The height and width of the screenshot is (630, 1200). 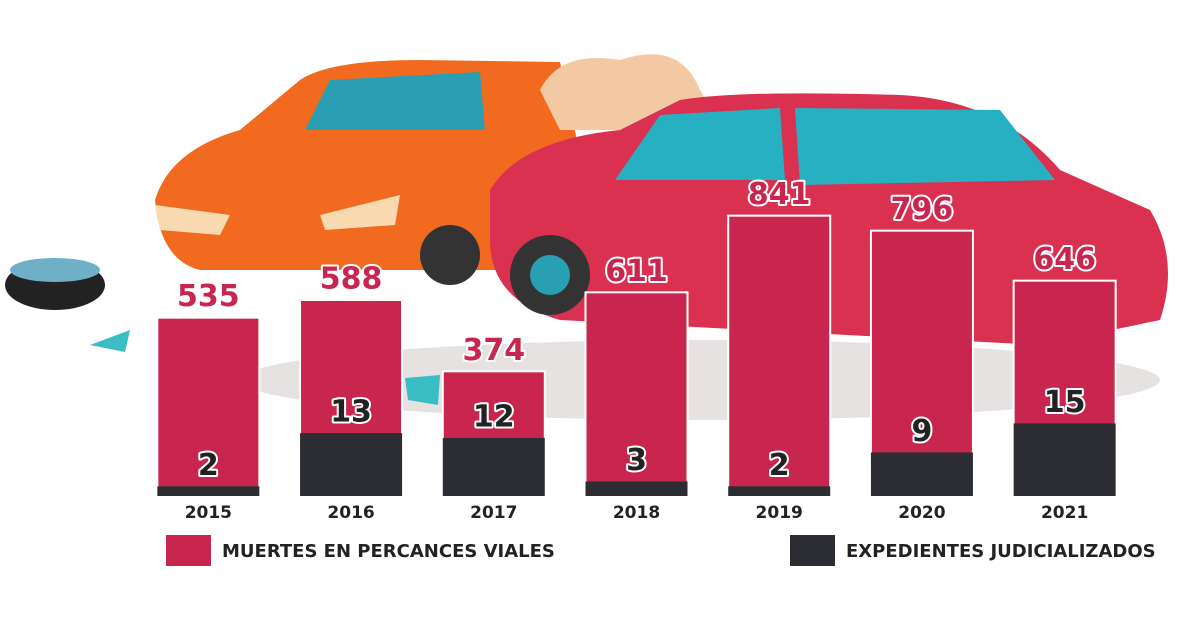 What do you see at coordinates (1064, 513) in the screenshot?
I see `x-tick-label: 2021` at bounding box center [1064, 513].